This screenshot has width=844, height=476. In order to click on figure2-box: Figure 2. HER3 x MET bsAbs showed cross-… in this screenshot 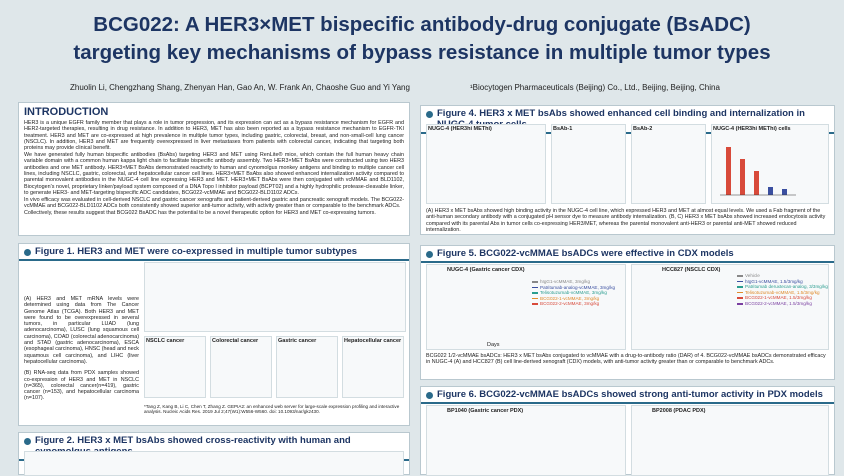, I will do `click(214, 454)`.